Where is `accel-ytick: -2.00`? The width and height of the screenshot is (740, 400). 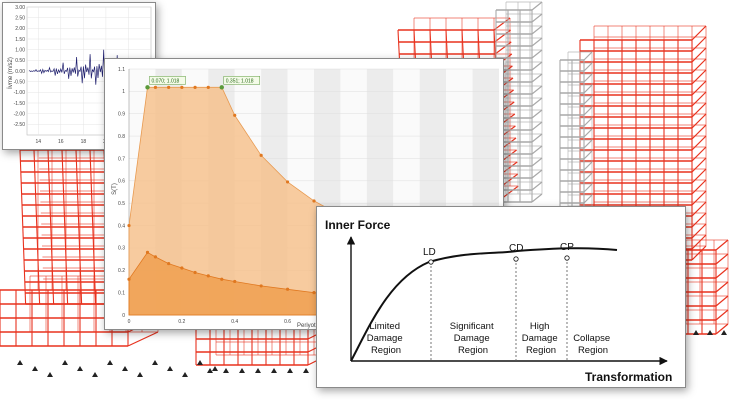 accel-ytick: -2.00 is located at coordinates (20, 114).